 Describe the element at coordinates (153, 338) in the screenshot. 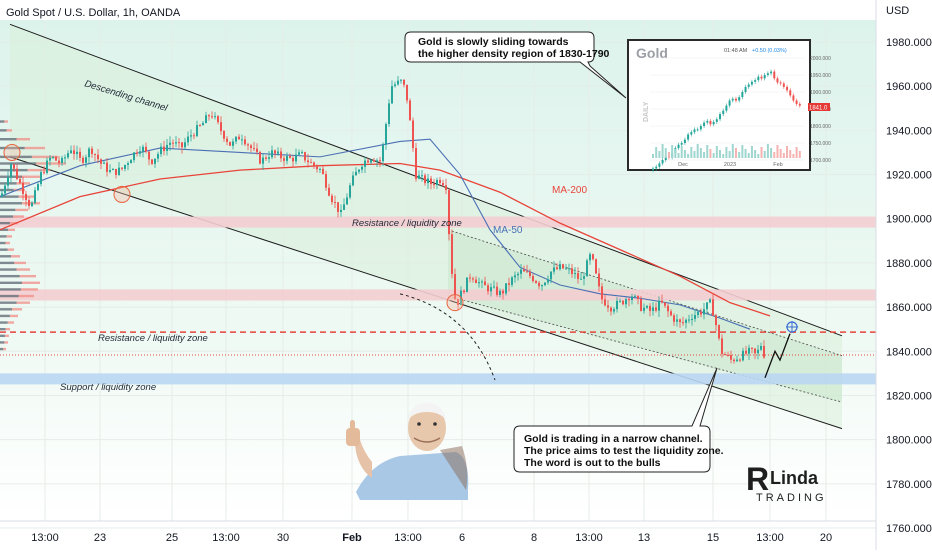

I see `resistance-label-lower: Resistance / liquidity zone` at that location.